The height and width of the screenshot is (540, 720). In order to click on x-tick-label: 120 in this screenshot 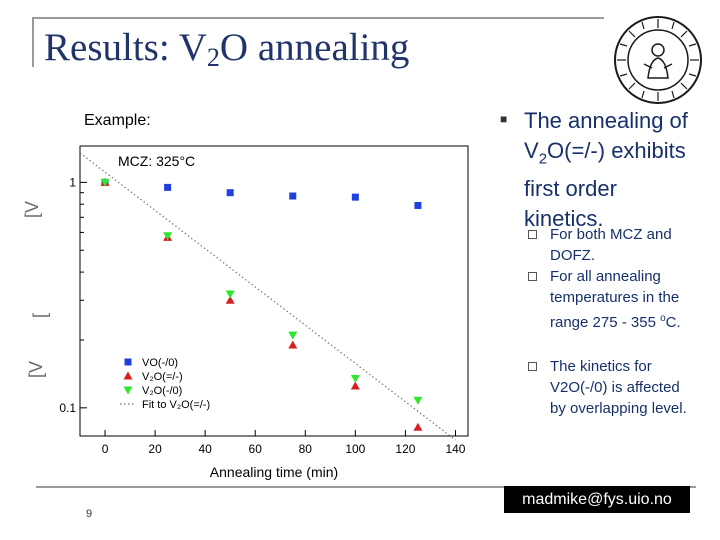, I will do `click(405, 449)`.